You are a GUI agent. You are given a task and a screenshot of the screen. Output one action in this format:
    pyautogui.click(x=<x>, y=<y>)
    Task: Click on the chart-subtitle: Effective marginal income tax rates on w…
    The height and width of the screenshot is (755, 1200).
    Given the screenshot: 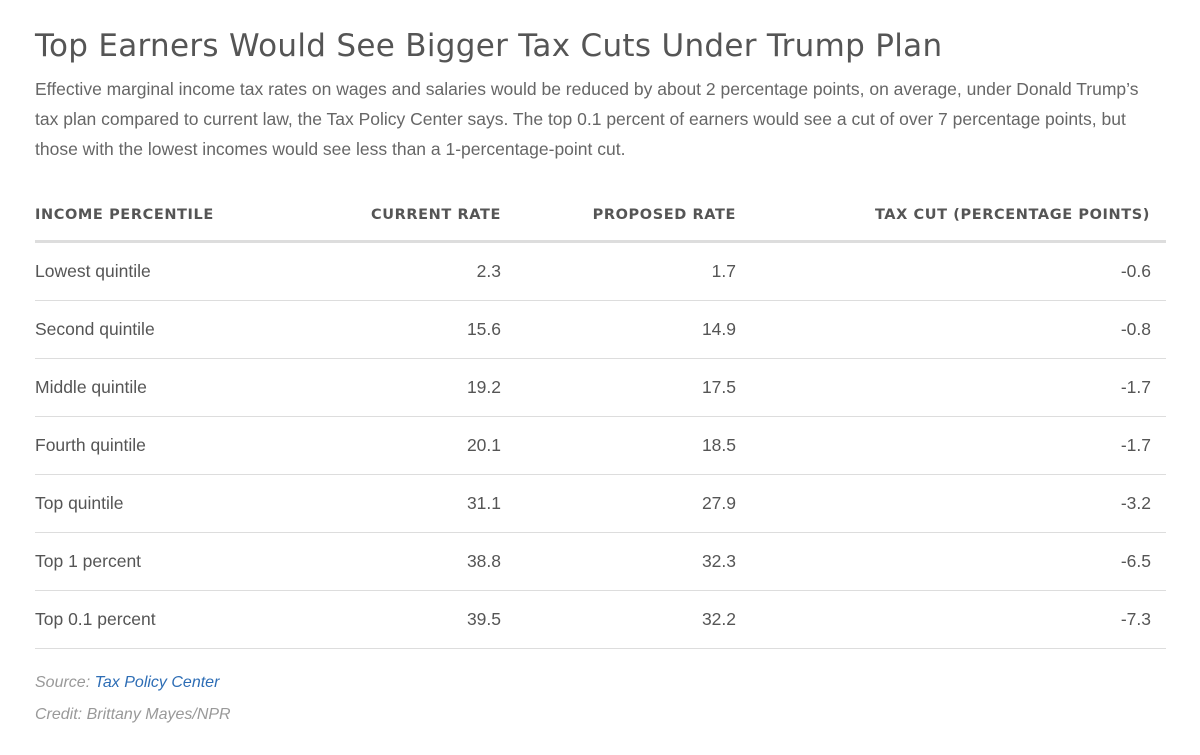 What is the action you would take?
    pyautogui.click(x=587, y=119)
    